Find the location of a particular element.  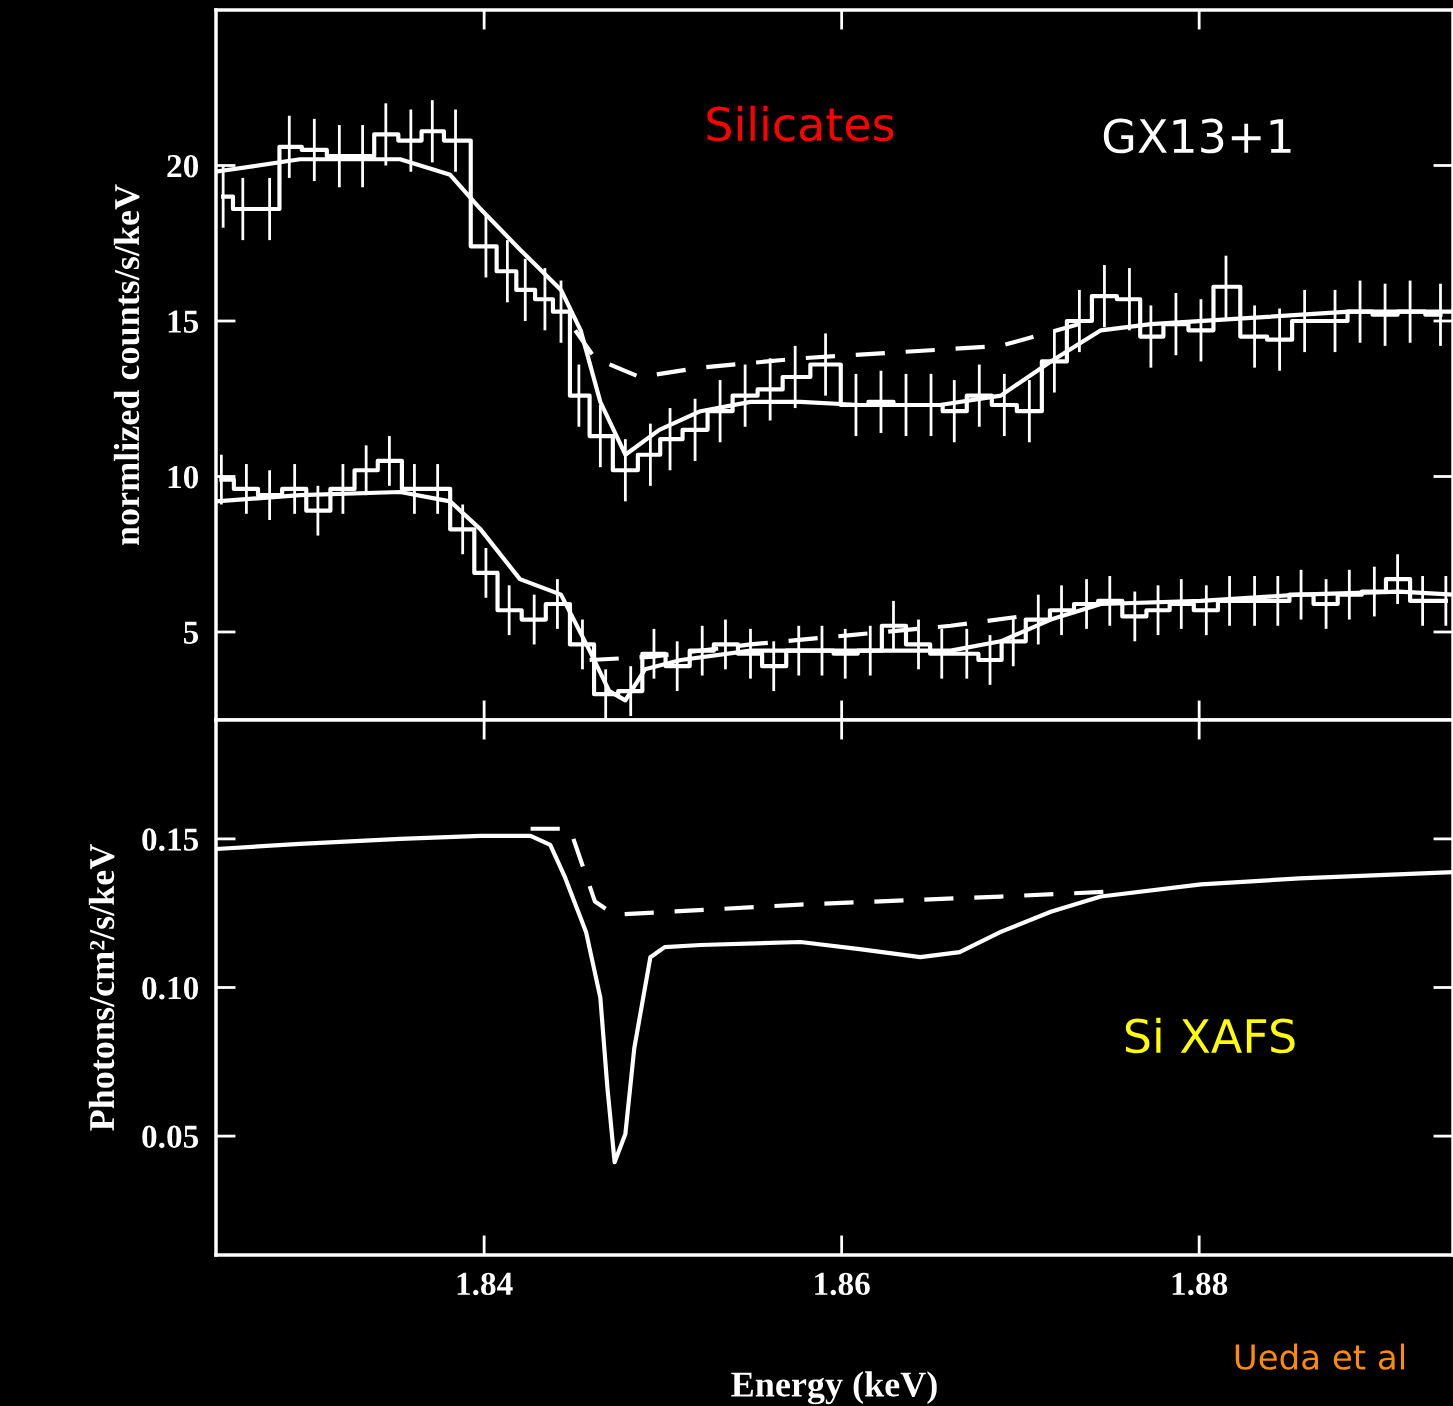

y-tick-label: 5 is located at coordinates (191, 632).